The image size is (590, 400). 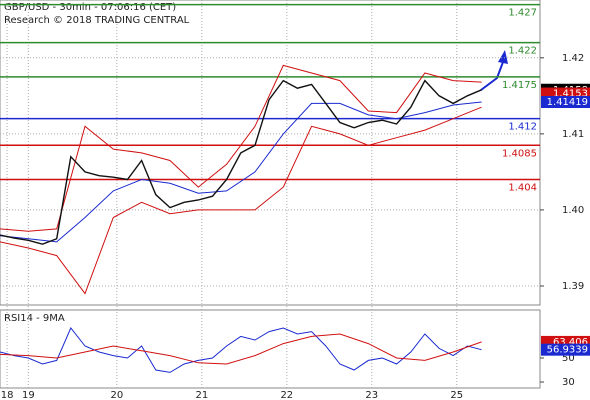 I want to click on price-tag-label: 1.41419, so click(x=567, y=102).